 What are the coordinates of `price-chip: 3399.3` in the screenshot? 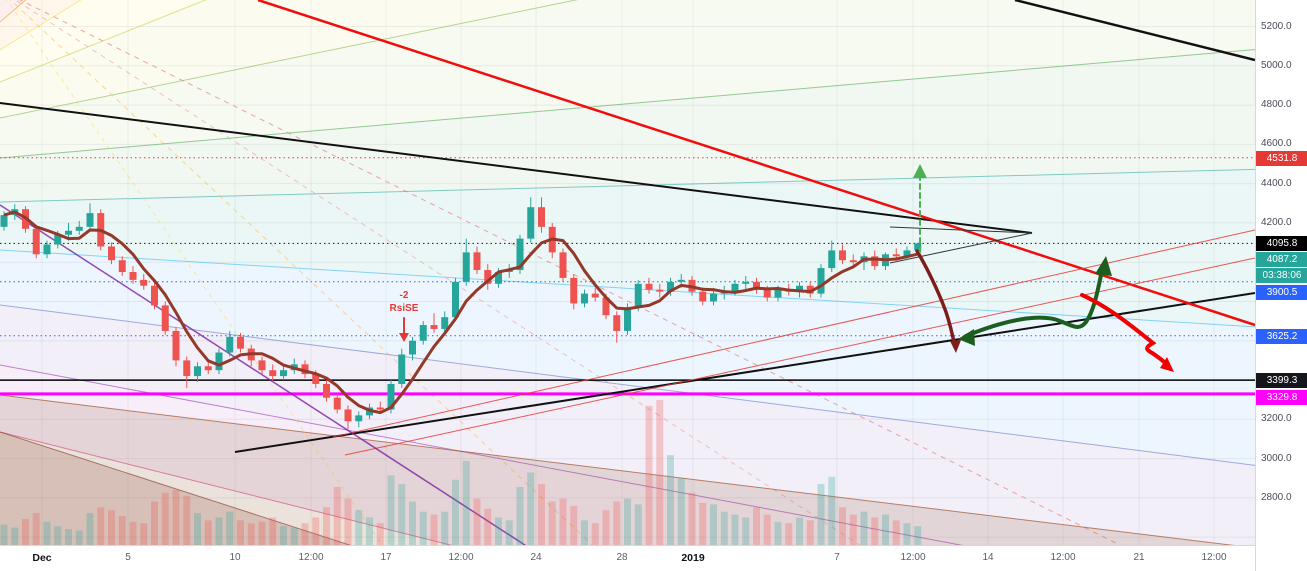 It's located at (1281, 380).